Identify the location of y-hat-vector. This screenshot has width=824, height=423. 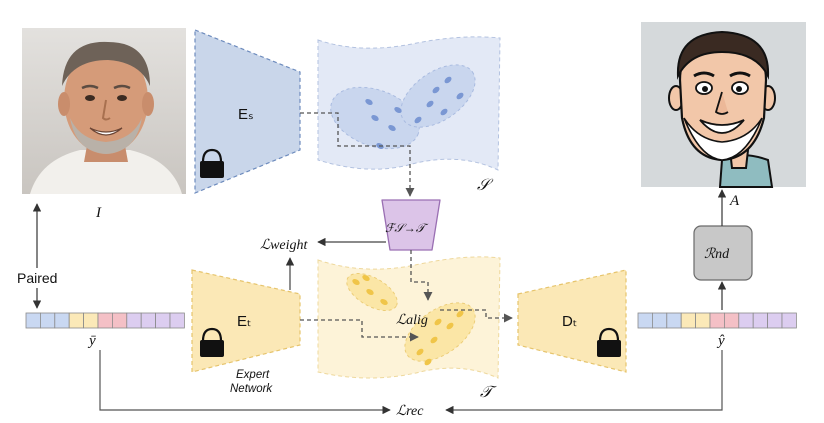
(717, 320).